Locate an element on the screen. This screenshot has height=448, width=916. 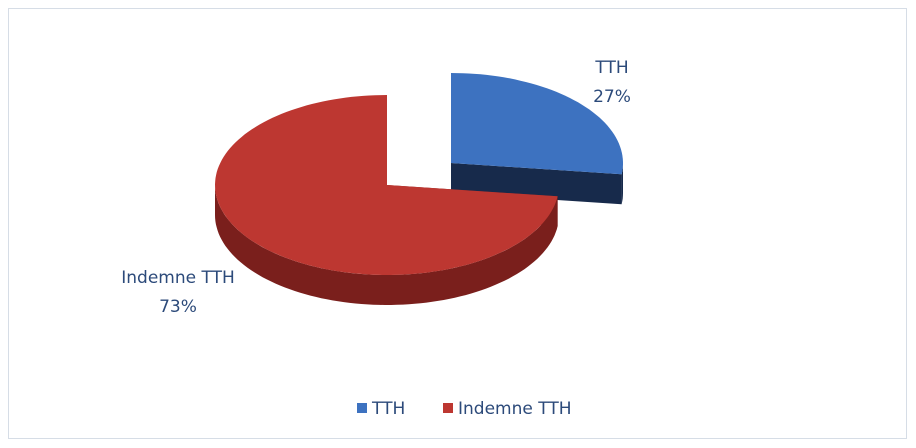
legend-label: TTH is located at coordinates (388, 409).